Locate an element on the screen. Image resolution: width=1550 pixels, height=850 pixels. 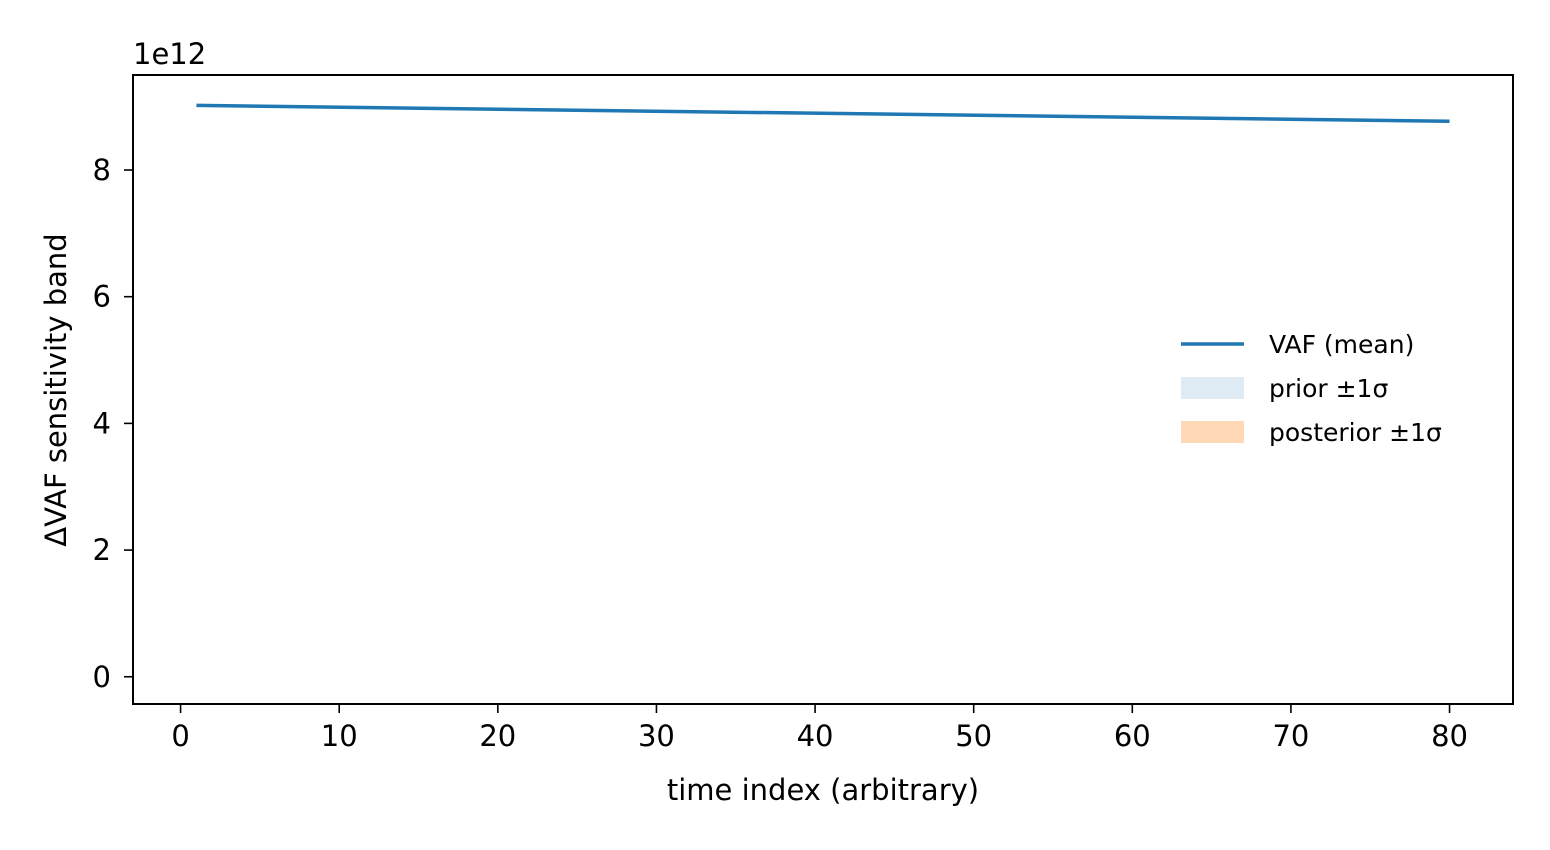
x-tick-label: 60 is located at coordinates (1132, 736).